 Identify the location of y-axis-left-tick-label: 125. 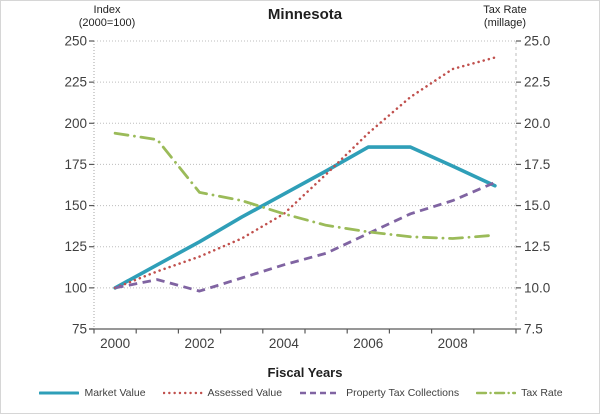
(75, 246).